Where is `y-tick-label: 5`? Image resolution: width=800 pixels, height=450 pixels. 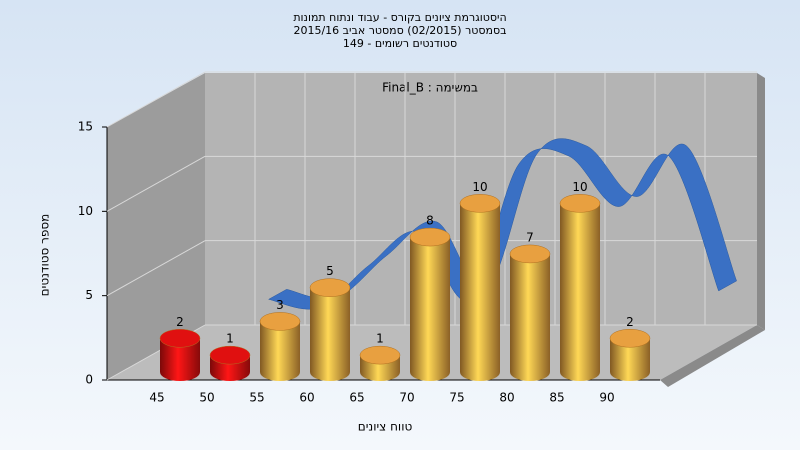 y-tick-label: 5 is located at coordinates (89, 295).